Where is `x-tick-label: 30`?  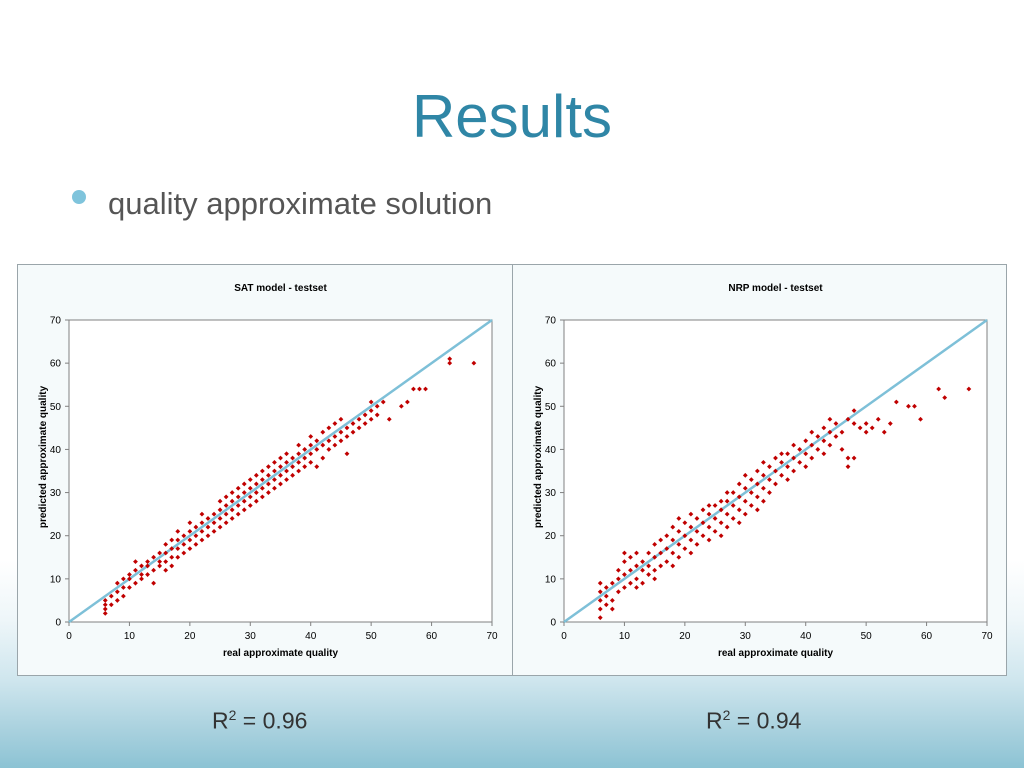
x-tick-label: 30 is located at coordinates (746, 636).